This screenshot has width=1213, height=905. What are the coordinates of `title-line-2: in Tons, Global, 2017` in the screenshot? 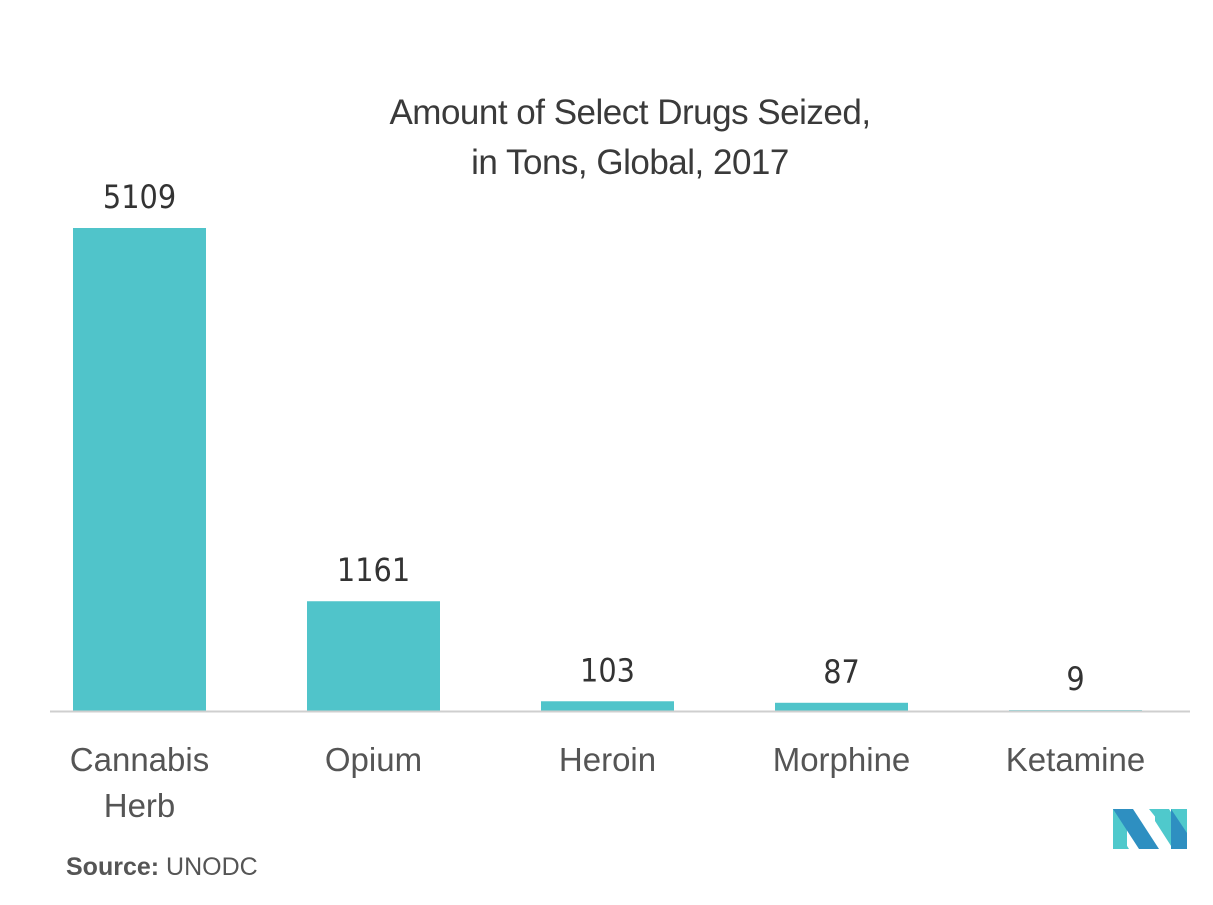 It's located at (630, 162).